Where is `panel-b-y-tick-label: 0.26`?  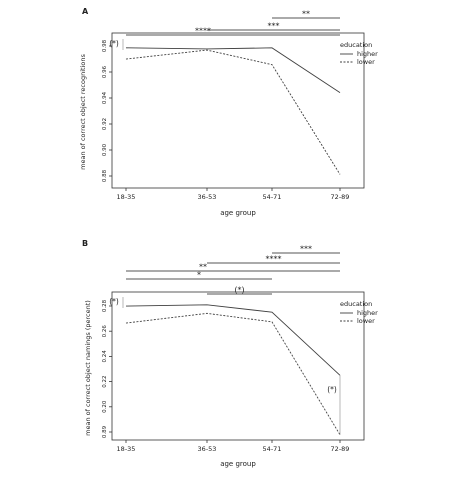
panel-b-y-tick-label: 0.26 is located at coordinates (105, 331).